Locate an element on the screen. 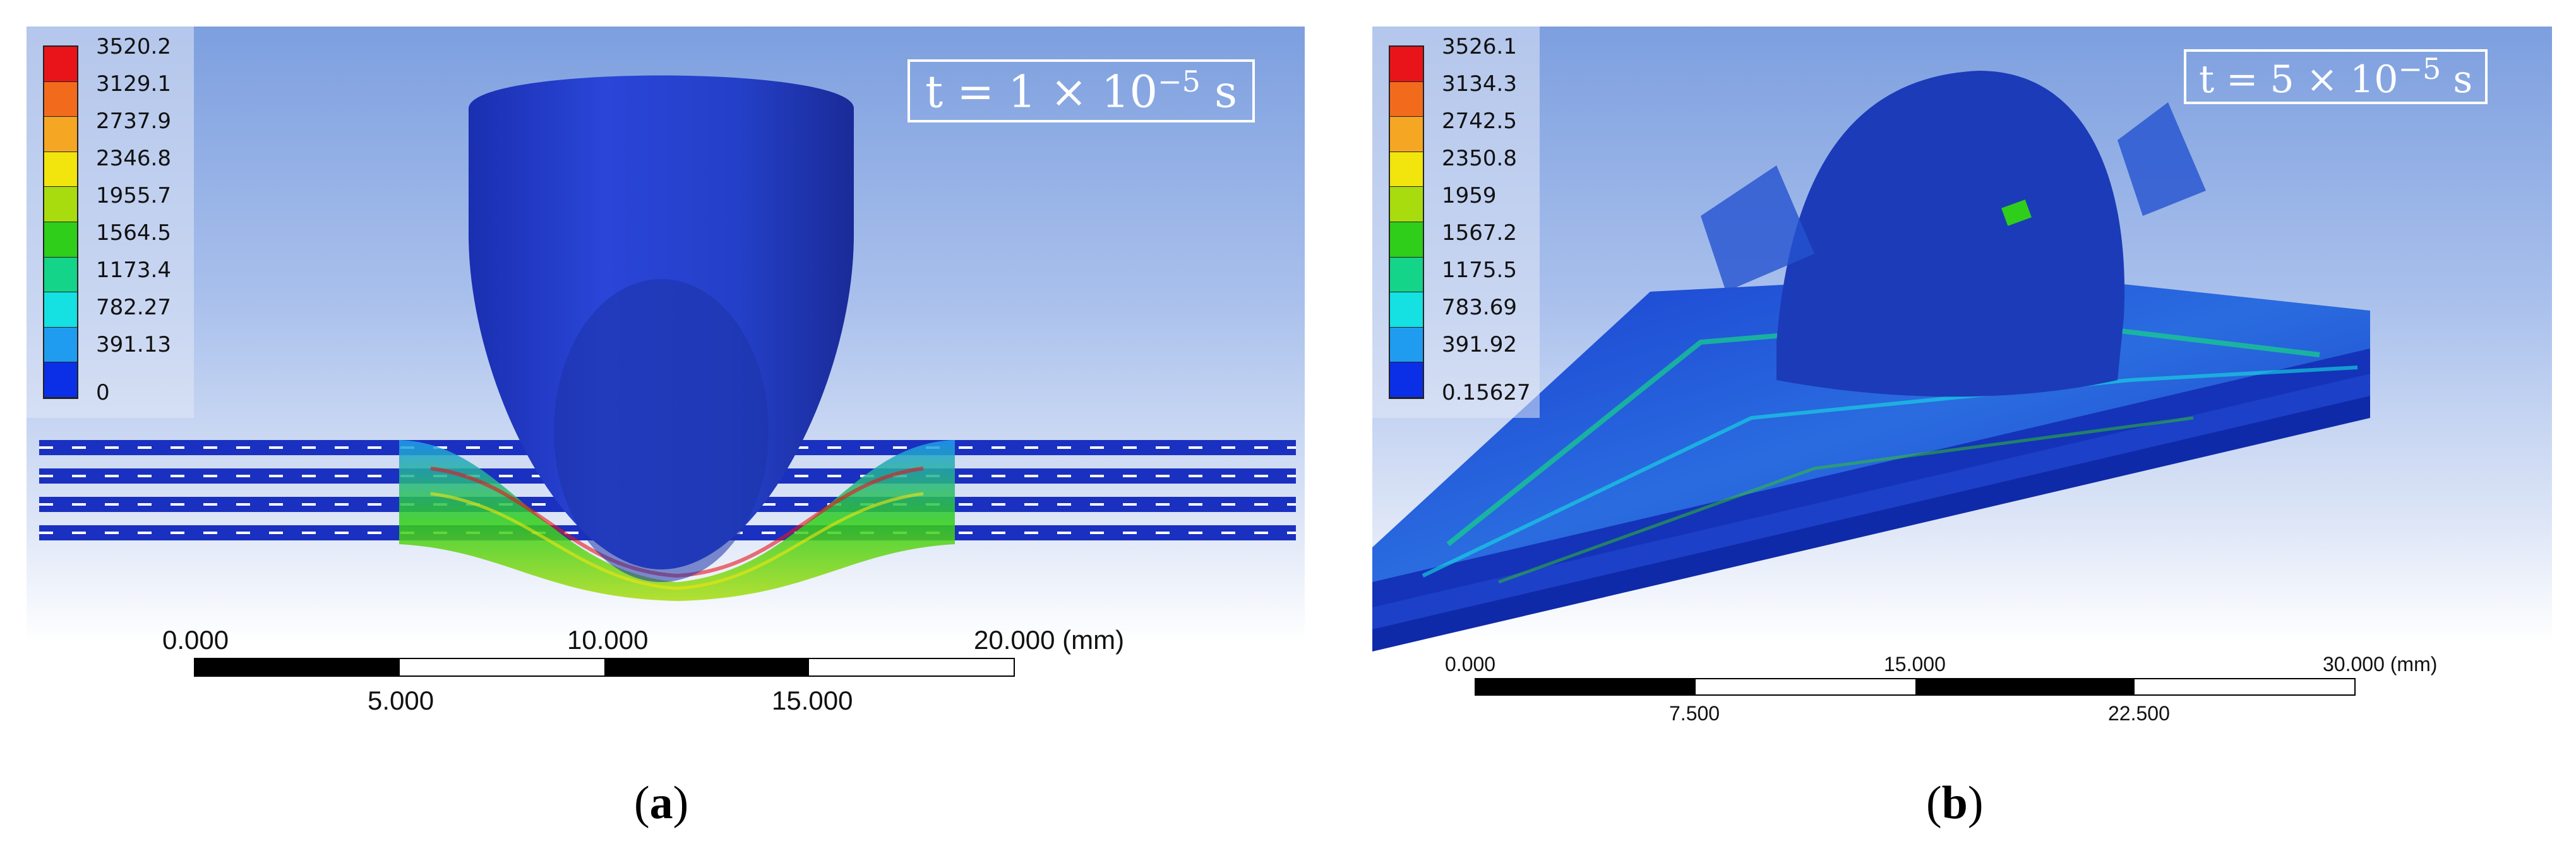 The image size is (2576, 863). caption-b: (b) is located at coordinates (1955, 803).